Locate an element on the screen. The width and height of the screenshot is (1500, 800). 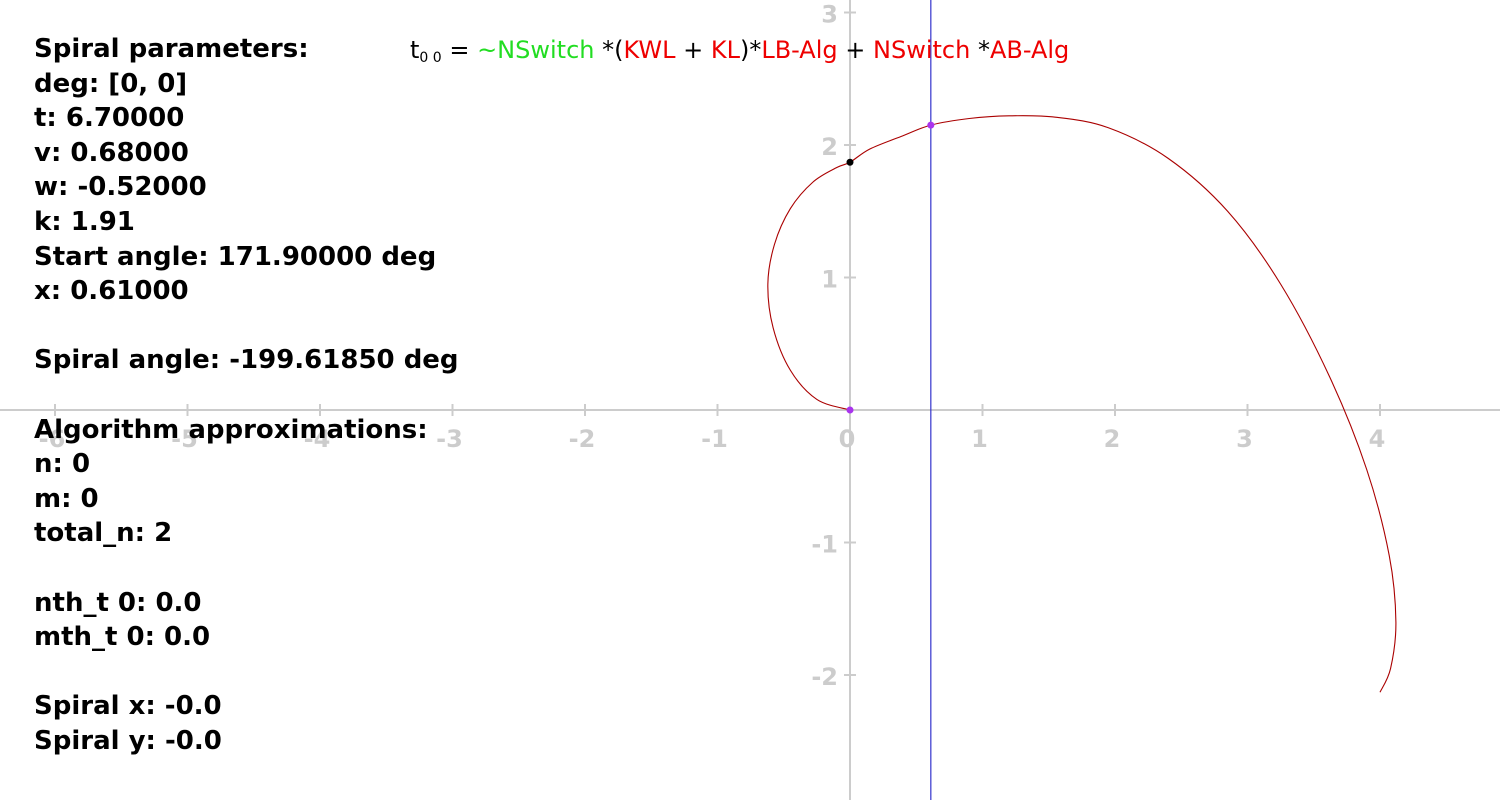
info-line: Spiral x: -0.0 is located at coordinates (128, 706).